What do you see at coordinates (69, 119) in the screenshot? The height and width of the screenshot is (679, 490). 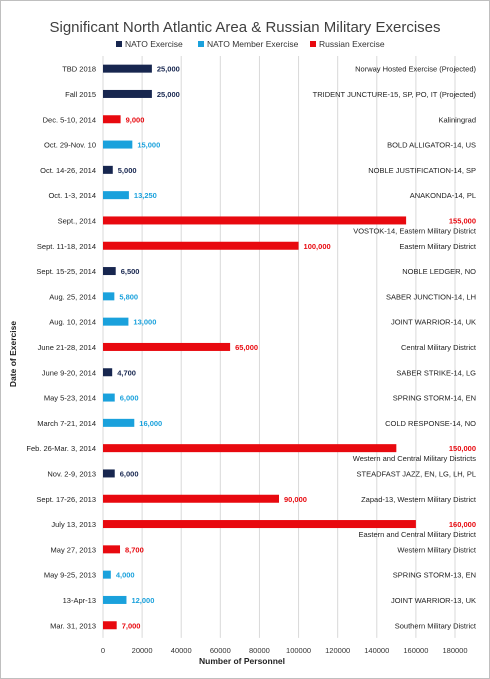 I see `date-label: Dec. 5-10, 2014` at bounding box center [69, 119].